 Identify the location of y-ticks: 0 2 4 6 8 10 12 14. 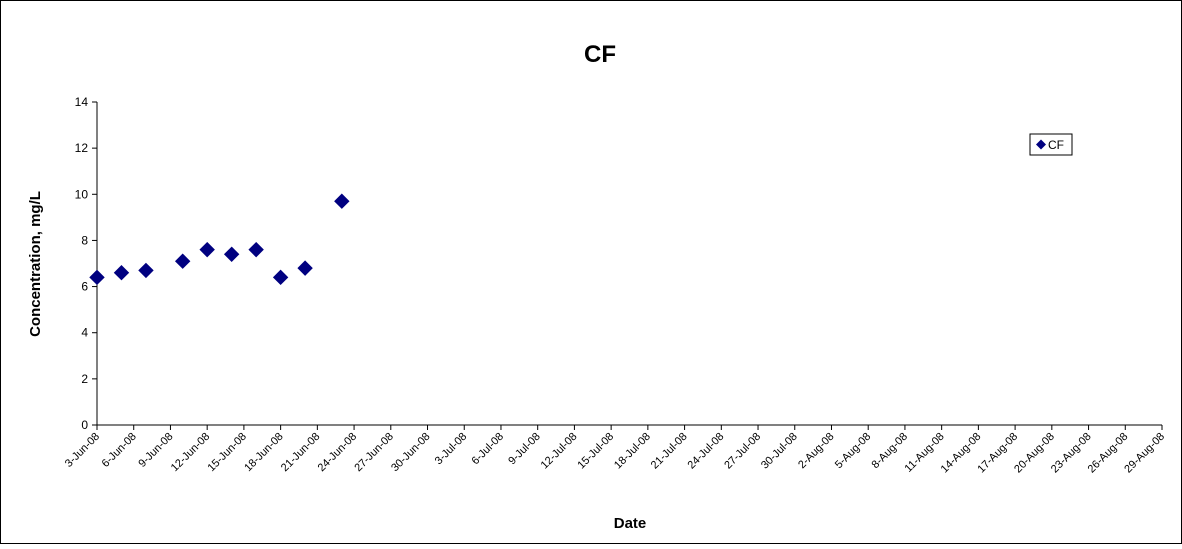
(86, 263).